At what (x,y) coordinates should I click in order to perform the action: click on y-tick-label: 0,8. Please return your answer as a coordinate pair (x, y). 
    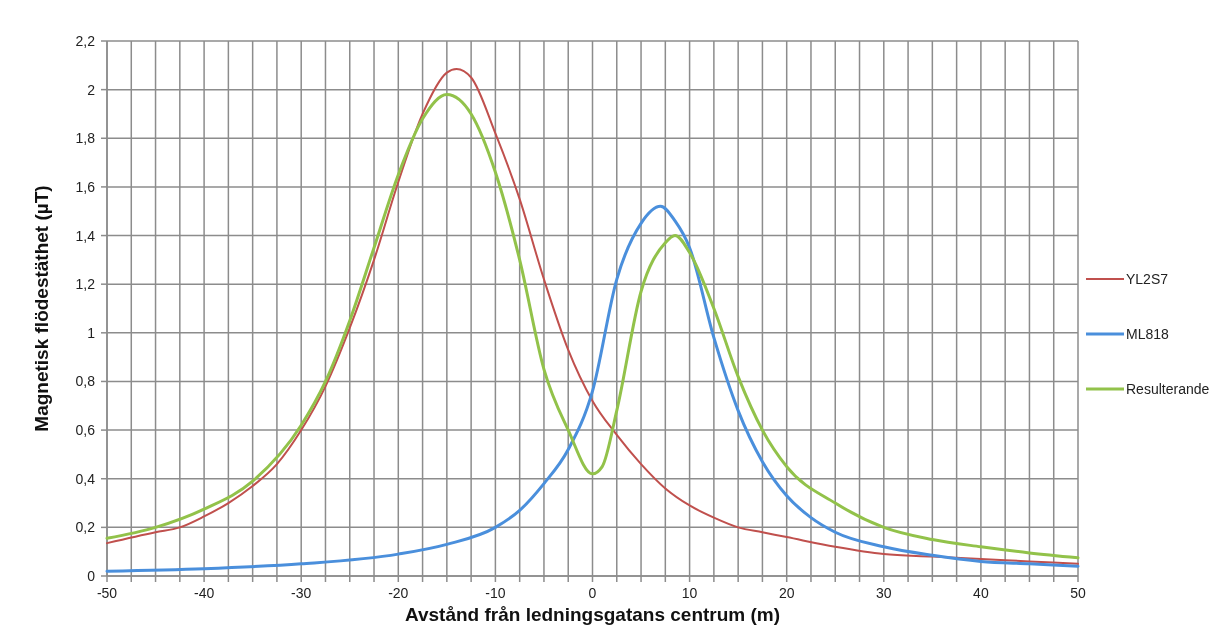
    Looking at the image, I should click on (85, 381).